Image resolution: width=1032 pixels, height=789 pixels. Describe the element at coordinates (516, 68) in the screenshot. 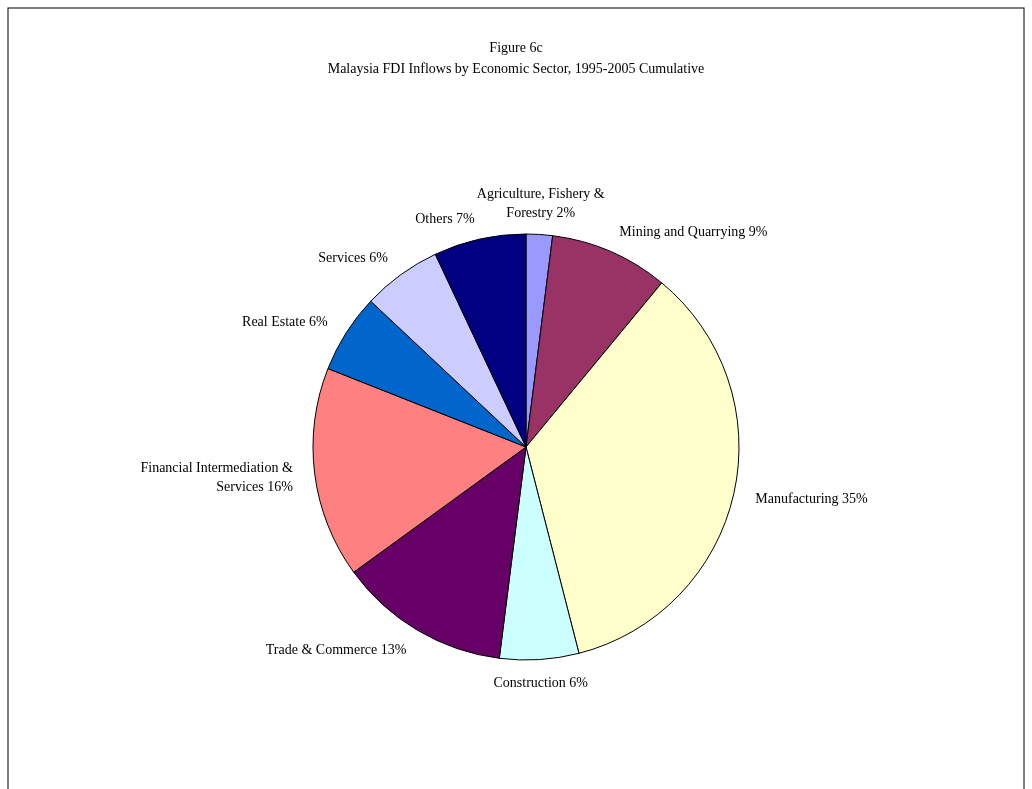

I see `chart-subtitle: Malaysia FDI Inflows by Economic Sector, 1995-2005 Cumulative` at that location.